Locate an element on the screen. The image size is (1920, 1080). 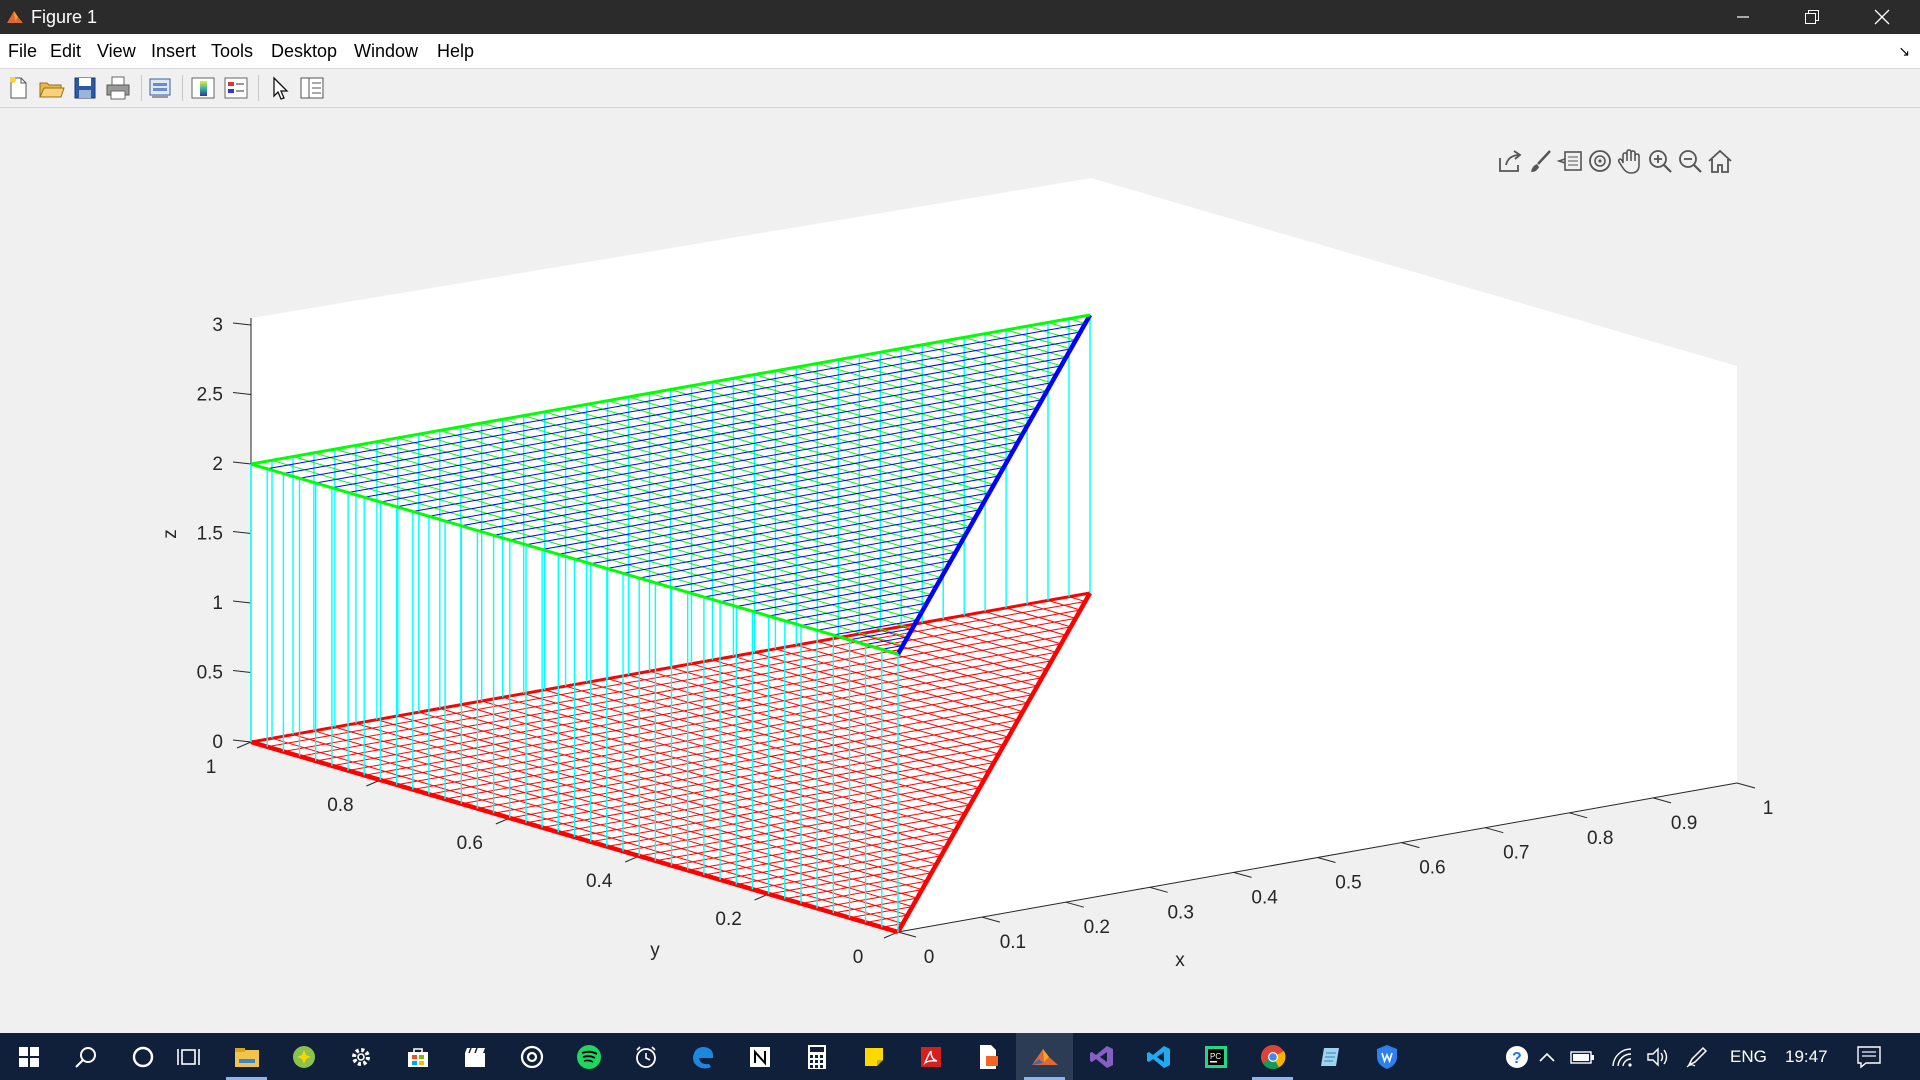
minimize-button is located at coordinates (1742, 17).